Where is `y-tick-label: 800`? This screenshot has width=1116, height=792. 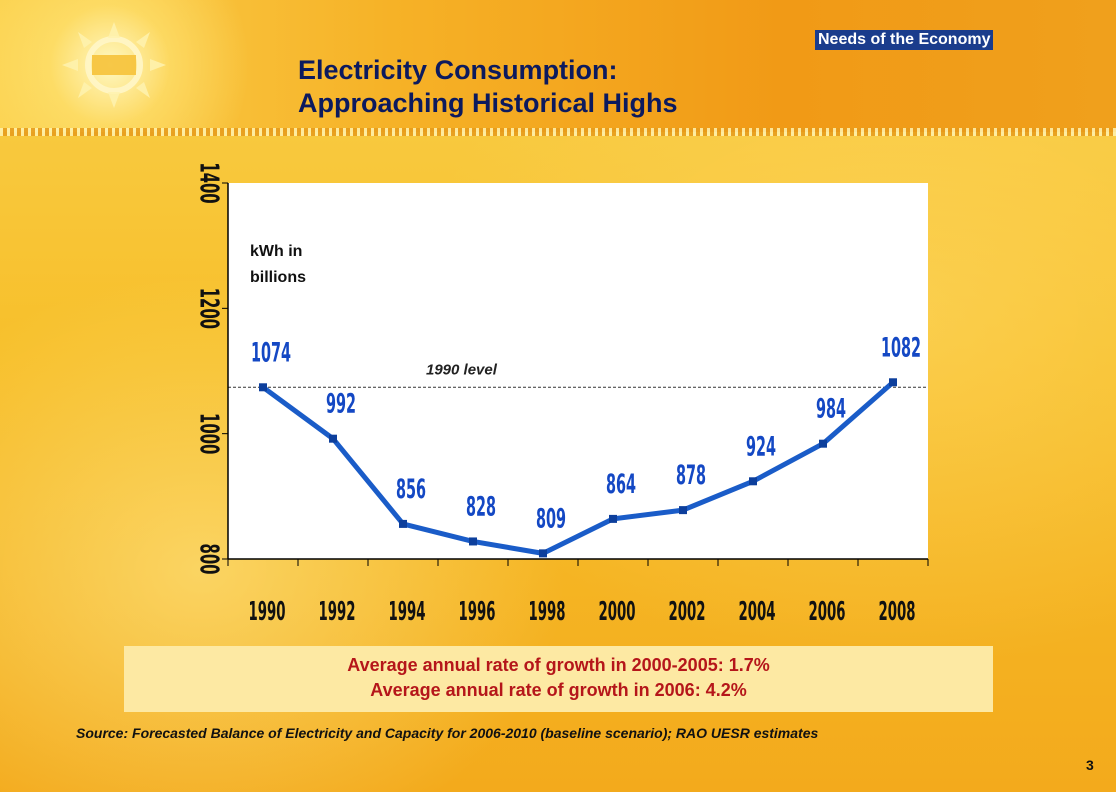 y-tick-label: 800 is located at coordinates (209, 559).